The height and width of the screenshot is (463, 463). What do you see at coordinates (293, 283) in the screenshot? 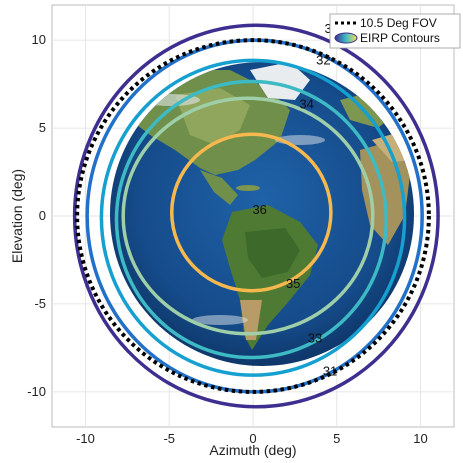
I see `contour-label-35: 35` at bounding box center [293, 283].